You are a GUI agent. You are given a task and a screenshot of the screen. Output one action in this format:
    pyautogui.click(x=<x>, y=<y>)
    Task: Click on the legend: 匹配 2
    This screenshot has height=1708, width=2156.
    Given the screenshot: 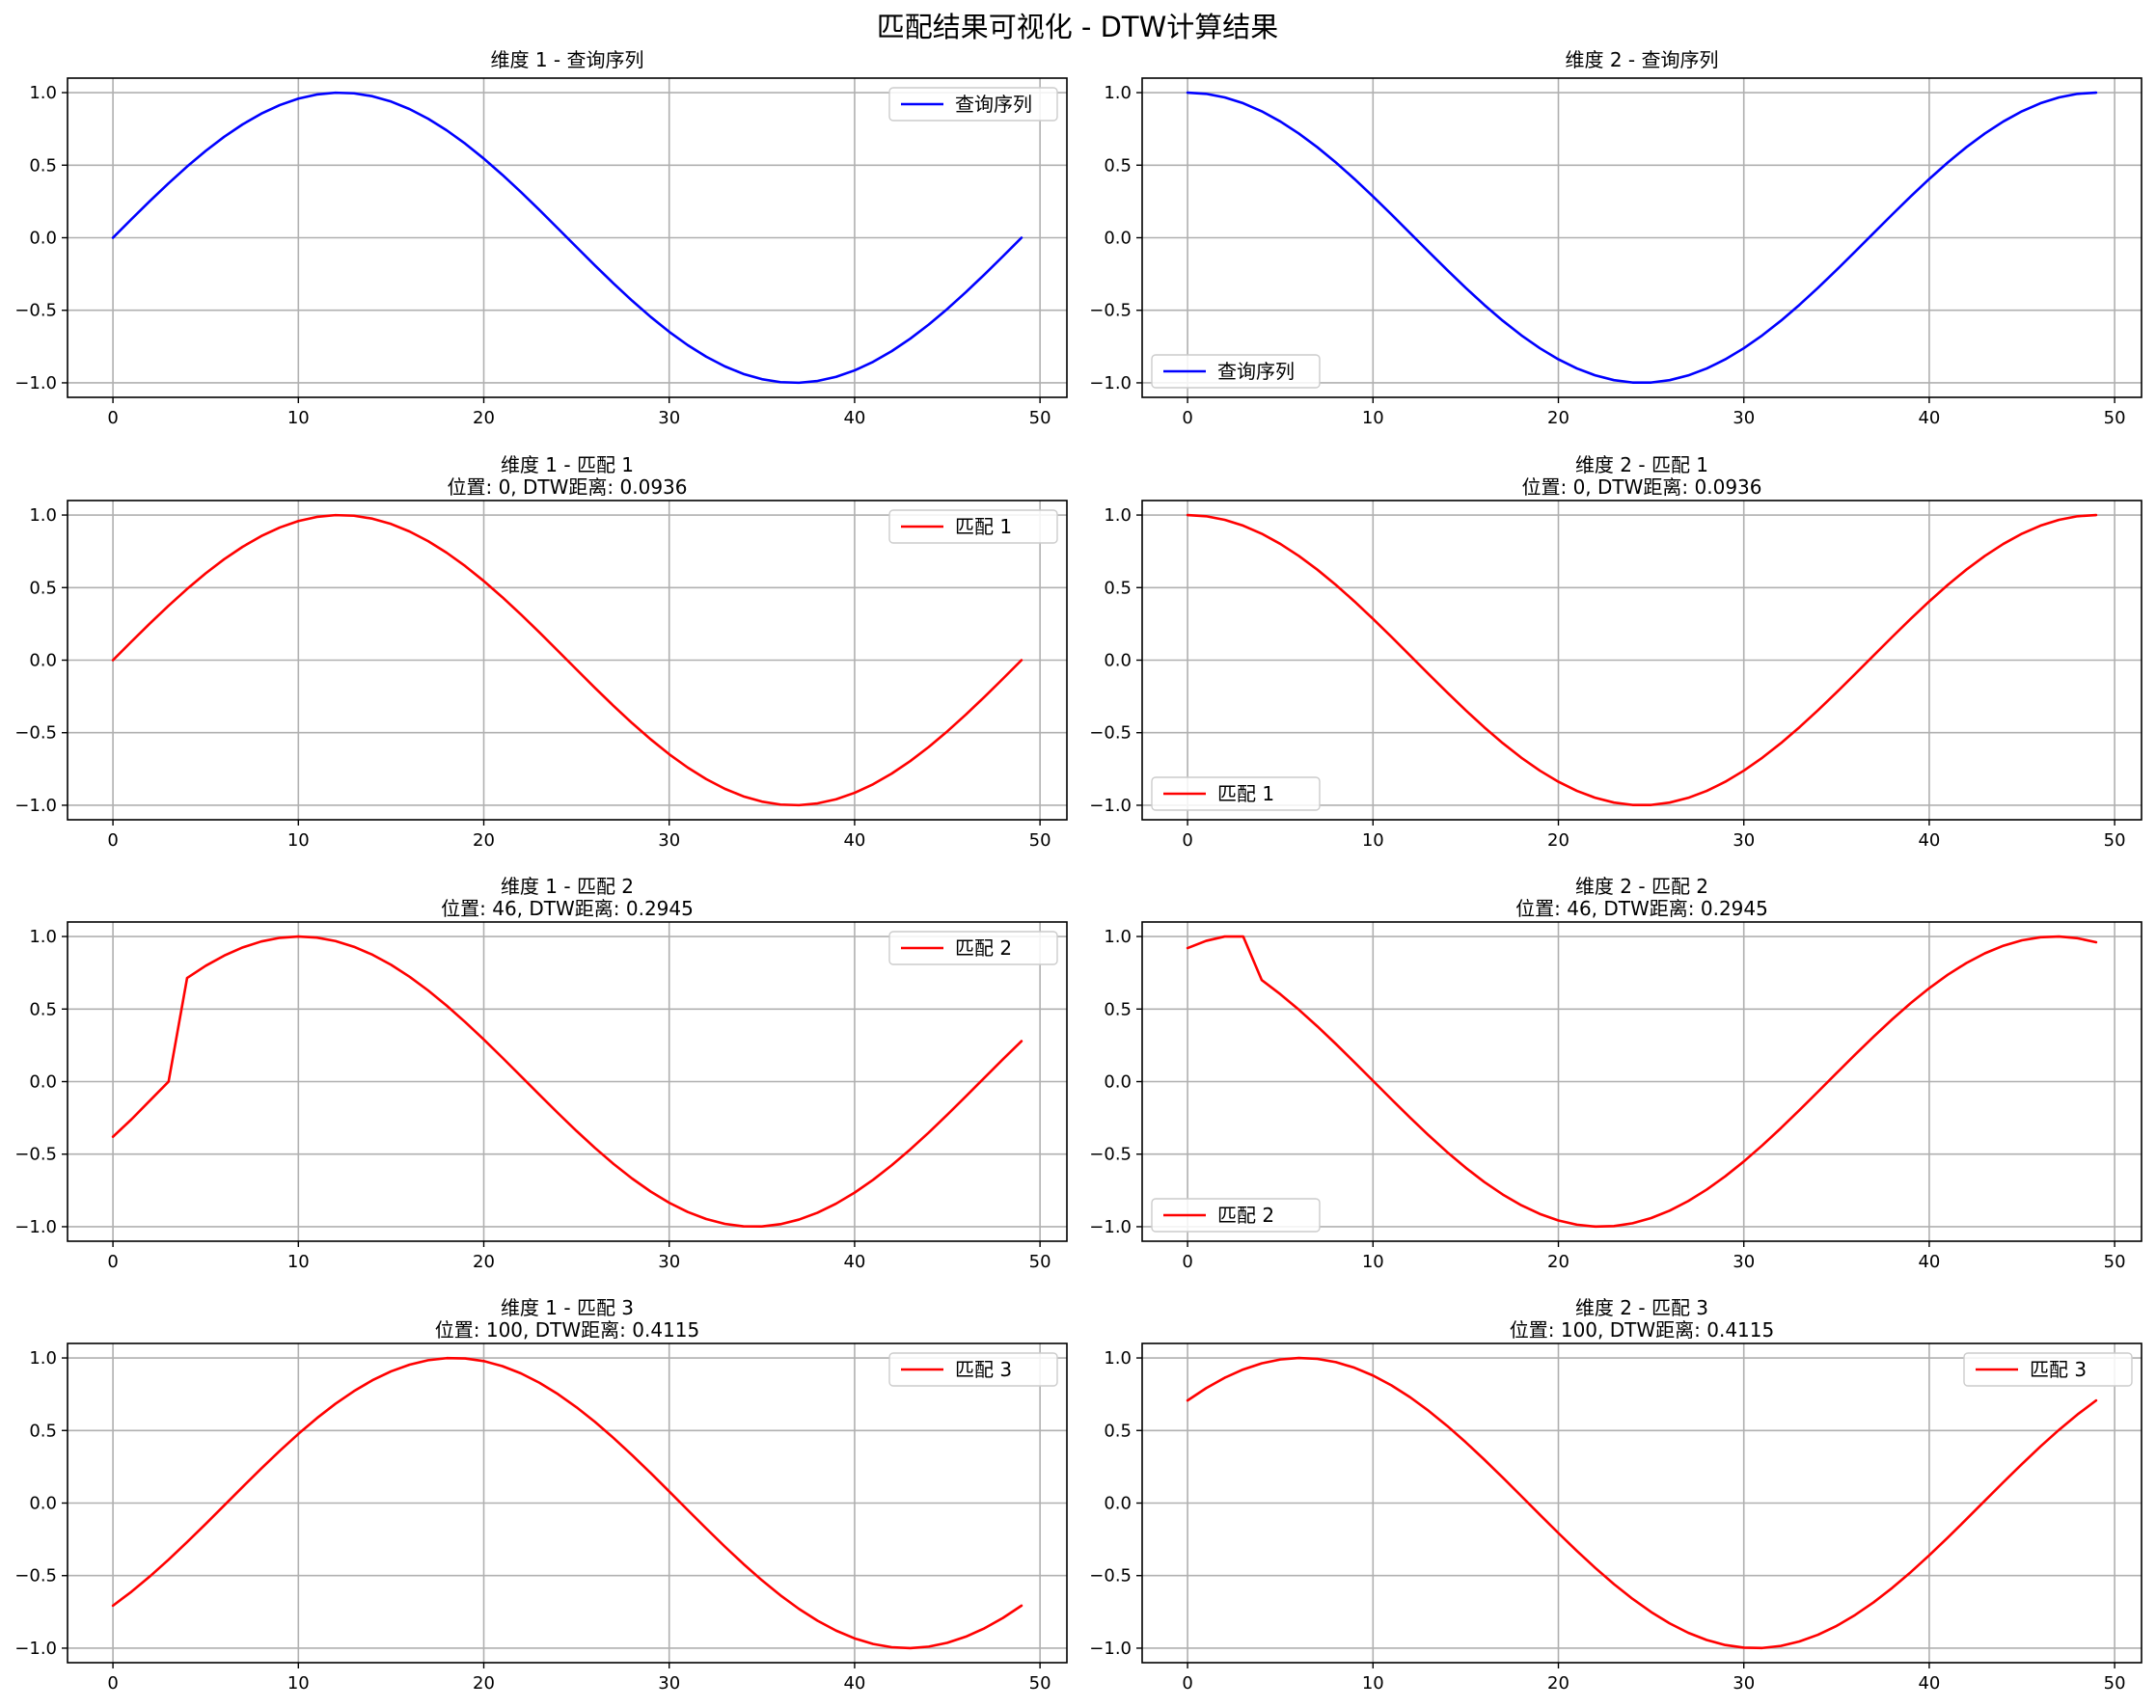 What is the action you would take?
    pyautogui.click(x=973, y=948)
    